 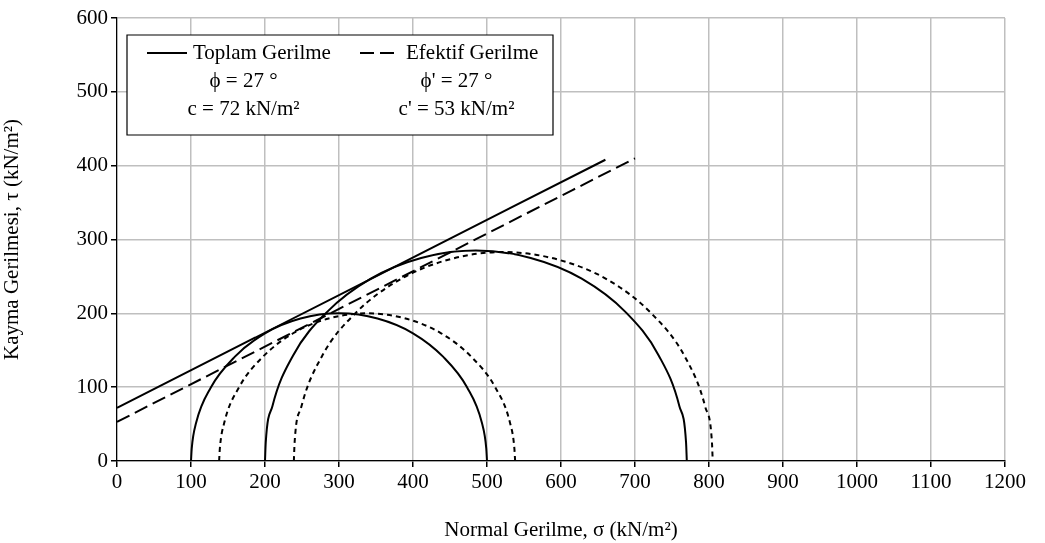 What do you see at coordinates (191, 481) in the screenshot?
I see `x-tick-label: 100` at bounding box center [191, 481].